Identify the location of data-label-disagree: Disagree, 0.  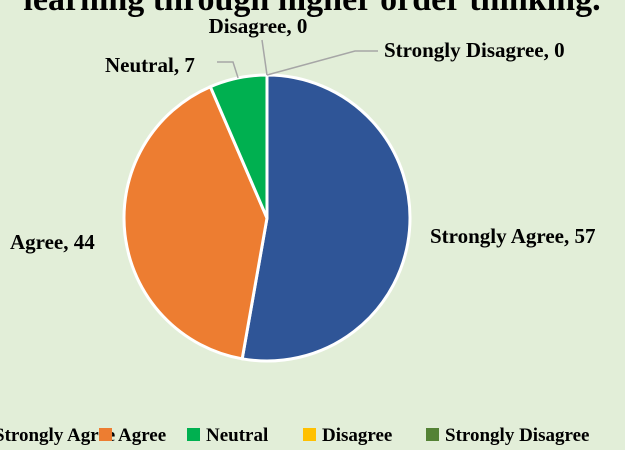
(258, 26).